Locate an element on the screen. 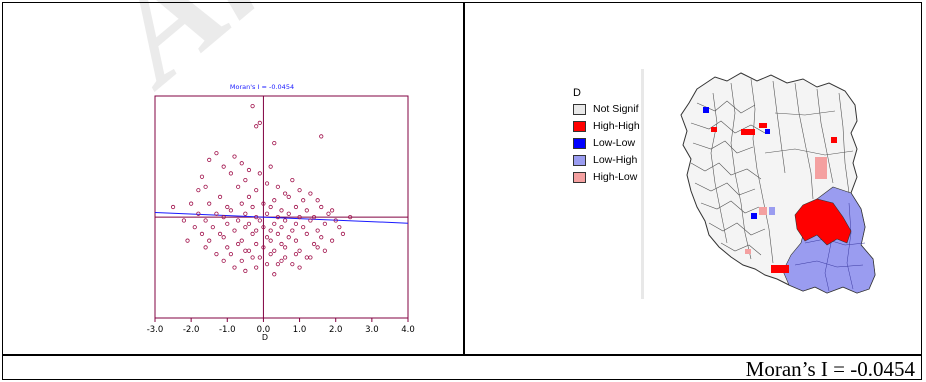 Image resolution: width=926 pixels, height=382 pixels. legend-item: Not Signif is located at coordinates (606, 109).